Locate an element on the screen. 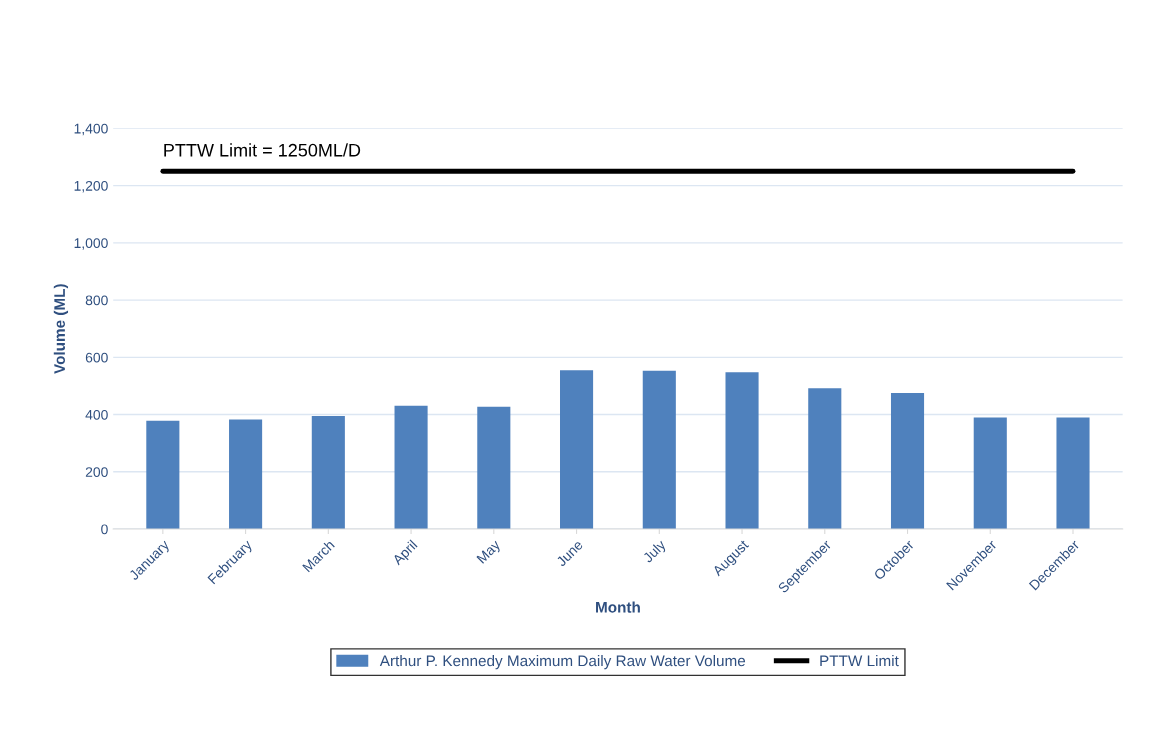  y-tick-label: 600 is located at coordinates (96, 357).